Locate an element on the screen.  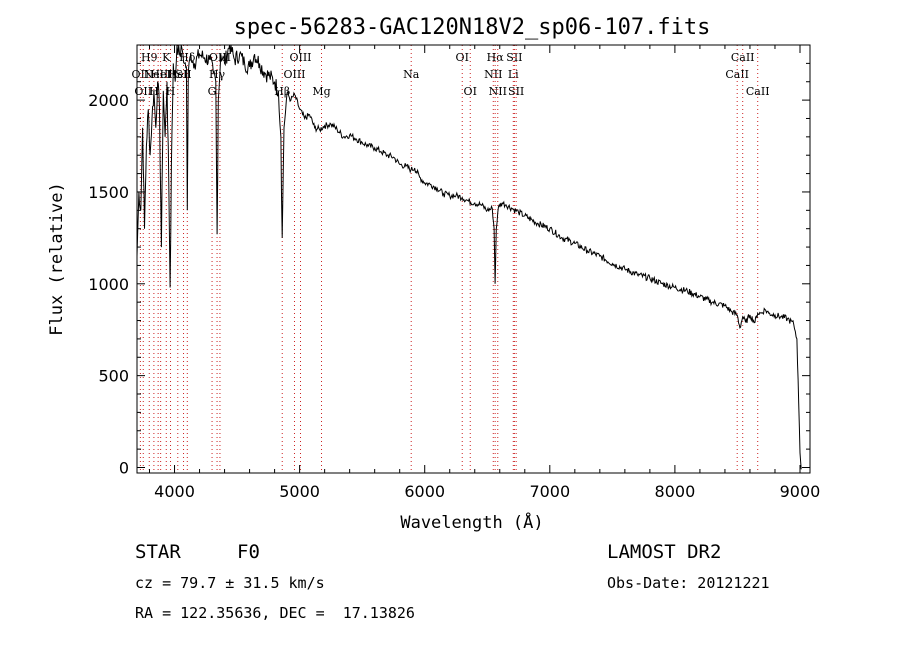
spectral-line-label: NeIII is located at coordinates (158, 74).